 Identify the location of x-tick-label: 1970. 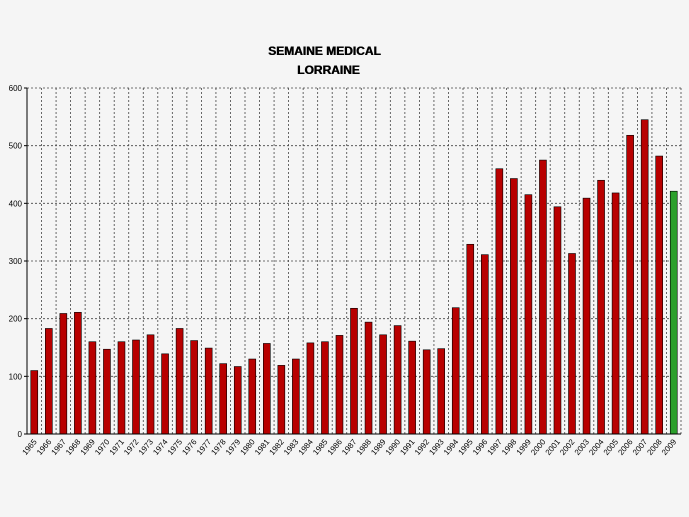
(102, 447).